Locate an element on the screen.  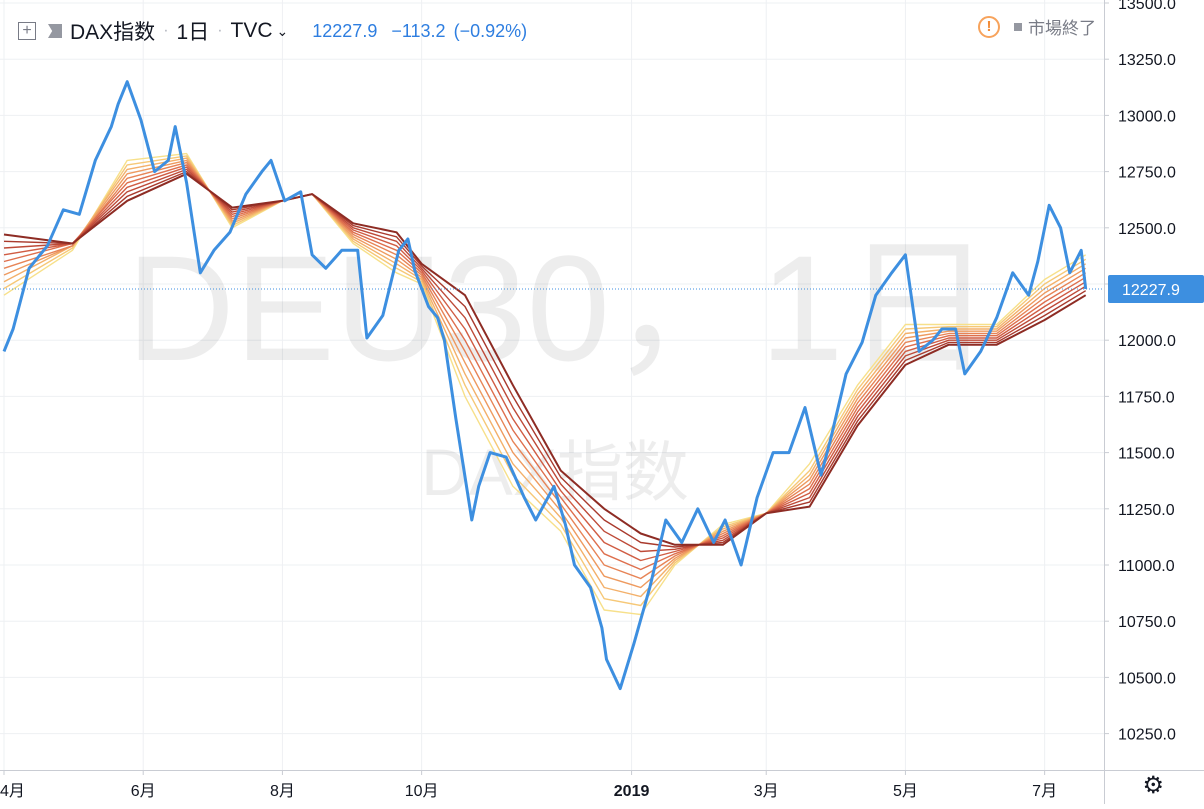
y-tick-label: 12500.0 is located at coordinates (1147, 229).